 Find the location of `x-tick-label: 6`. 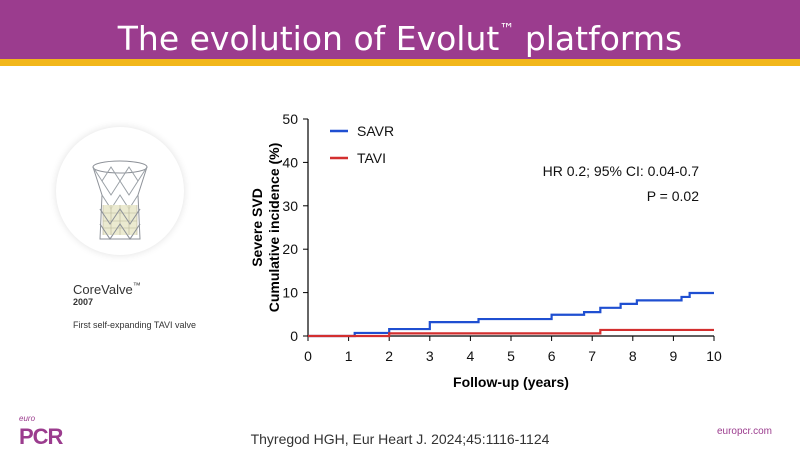

x-tick-label: 6 is located at coordinates (552, 356).